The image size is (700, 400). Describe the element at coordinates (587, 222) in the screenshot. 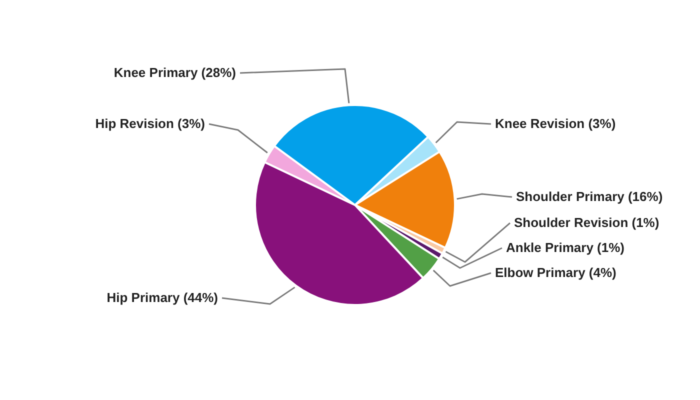

I see `slice-label: Shoulder Revision (1%)` at that location.